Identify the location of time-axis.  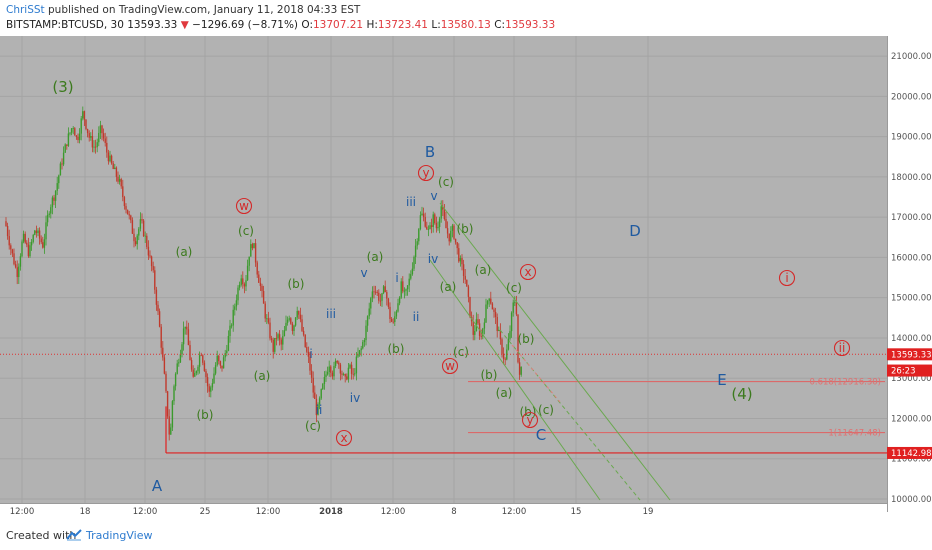
(443, 510).